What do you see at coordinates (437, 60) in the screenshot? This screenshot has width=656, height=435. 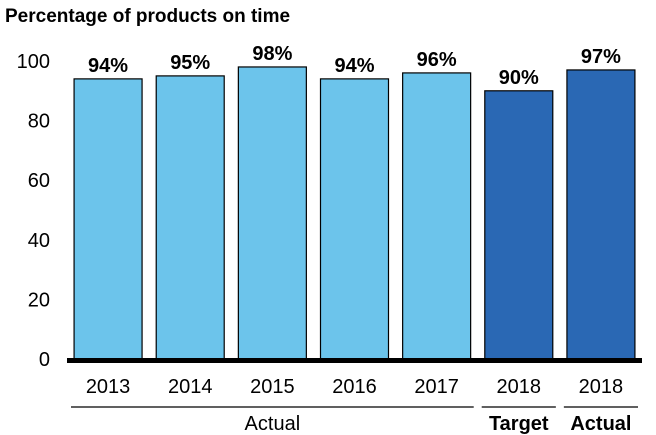 I see `data-label: 96%` at bounding box center [437, 60].